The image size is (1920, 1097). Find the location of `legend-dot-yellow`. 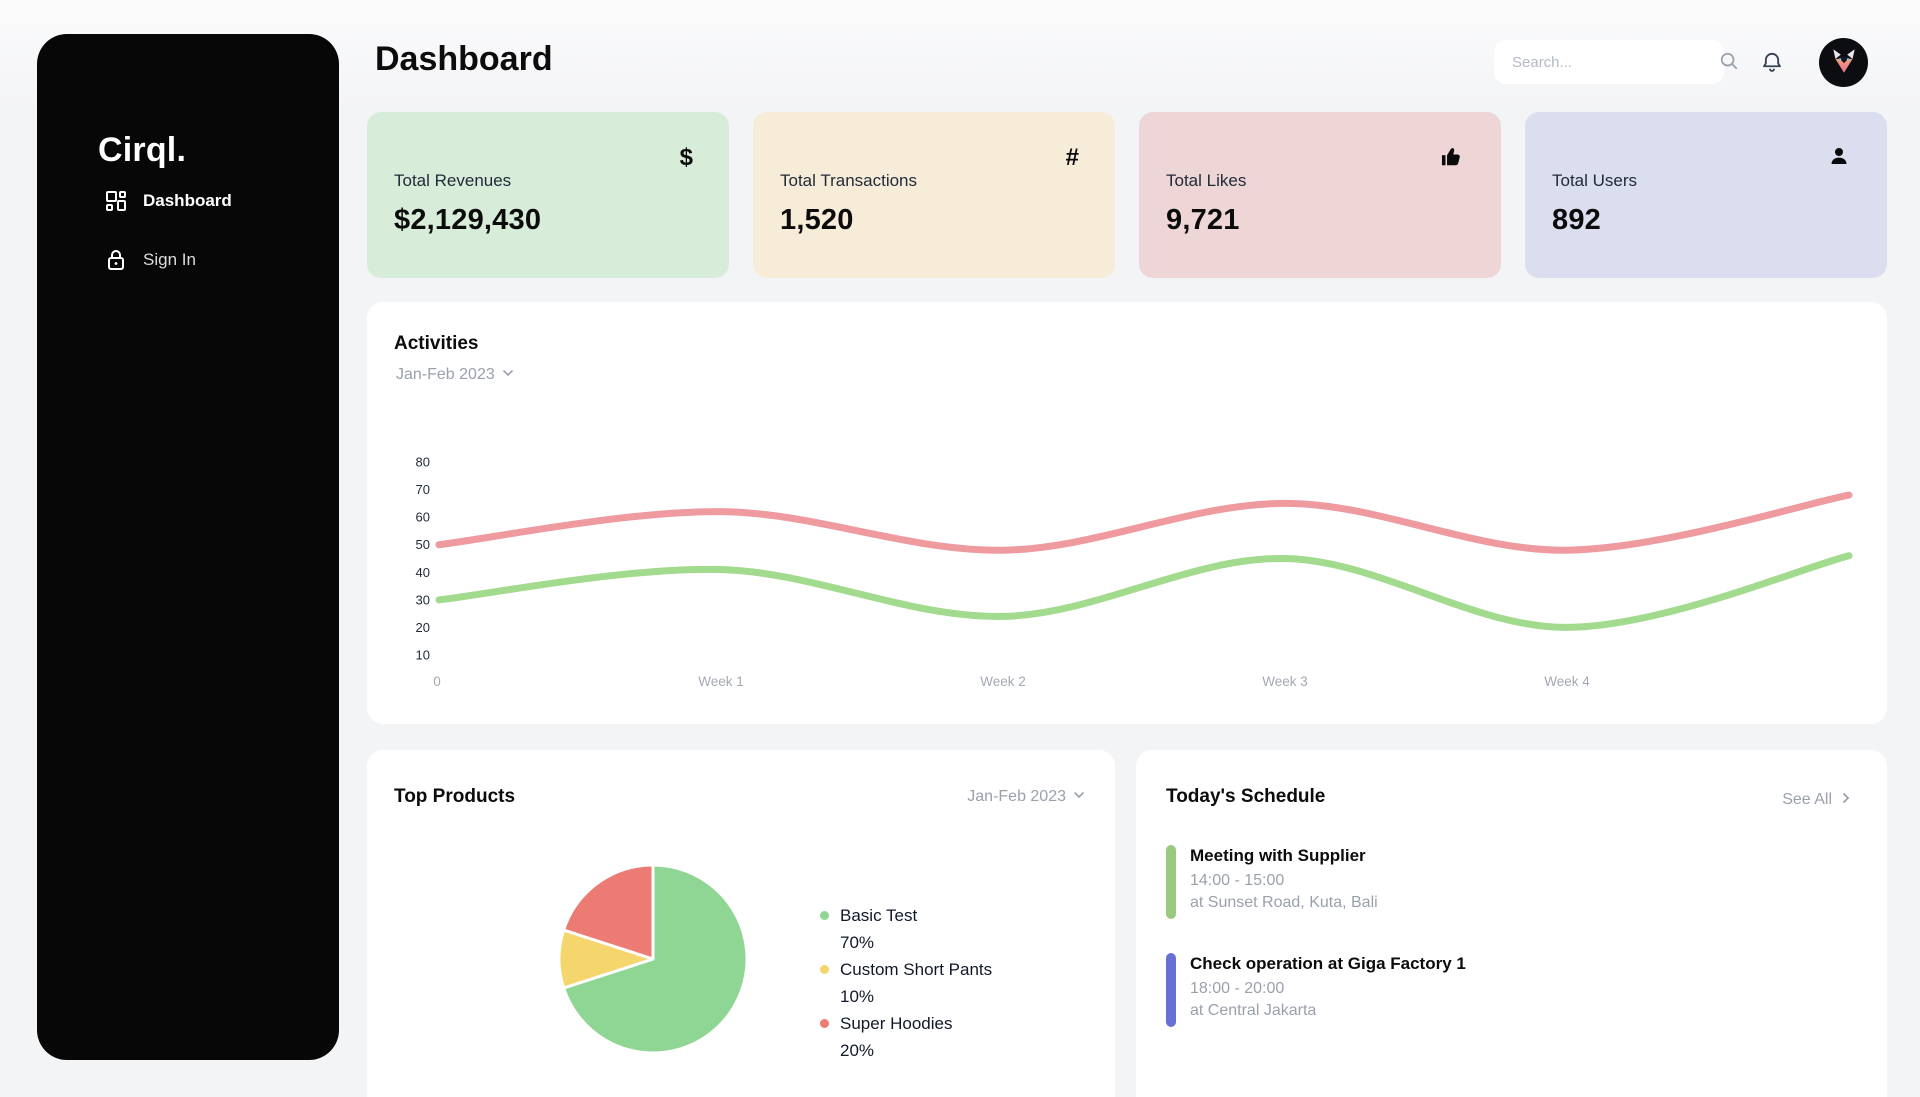

legend-dot-yellow is located at coordinates (824, 969).